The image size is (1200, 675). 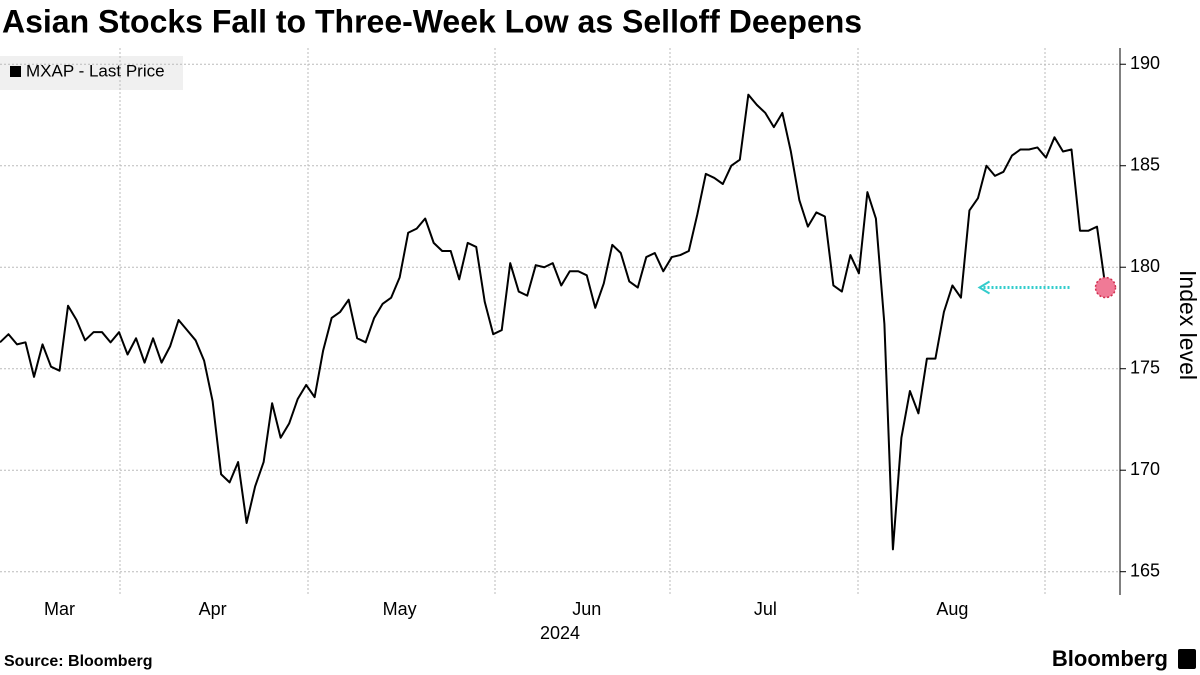 What do you see at coordinates (95, 70) in the screenshot?
I see `legend-label: MXAP - Last Price` at bounding box center [95, 70].